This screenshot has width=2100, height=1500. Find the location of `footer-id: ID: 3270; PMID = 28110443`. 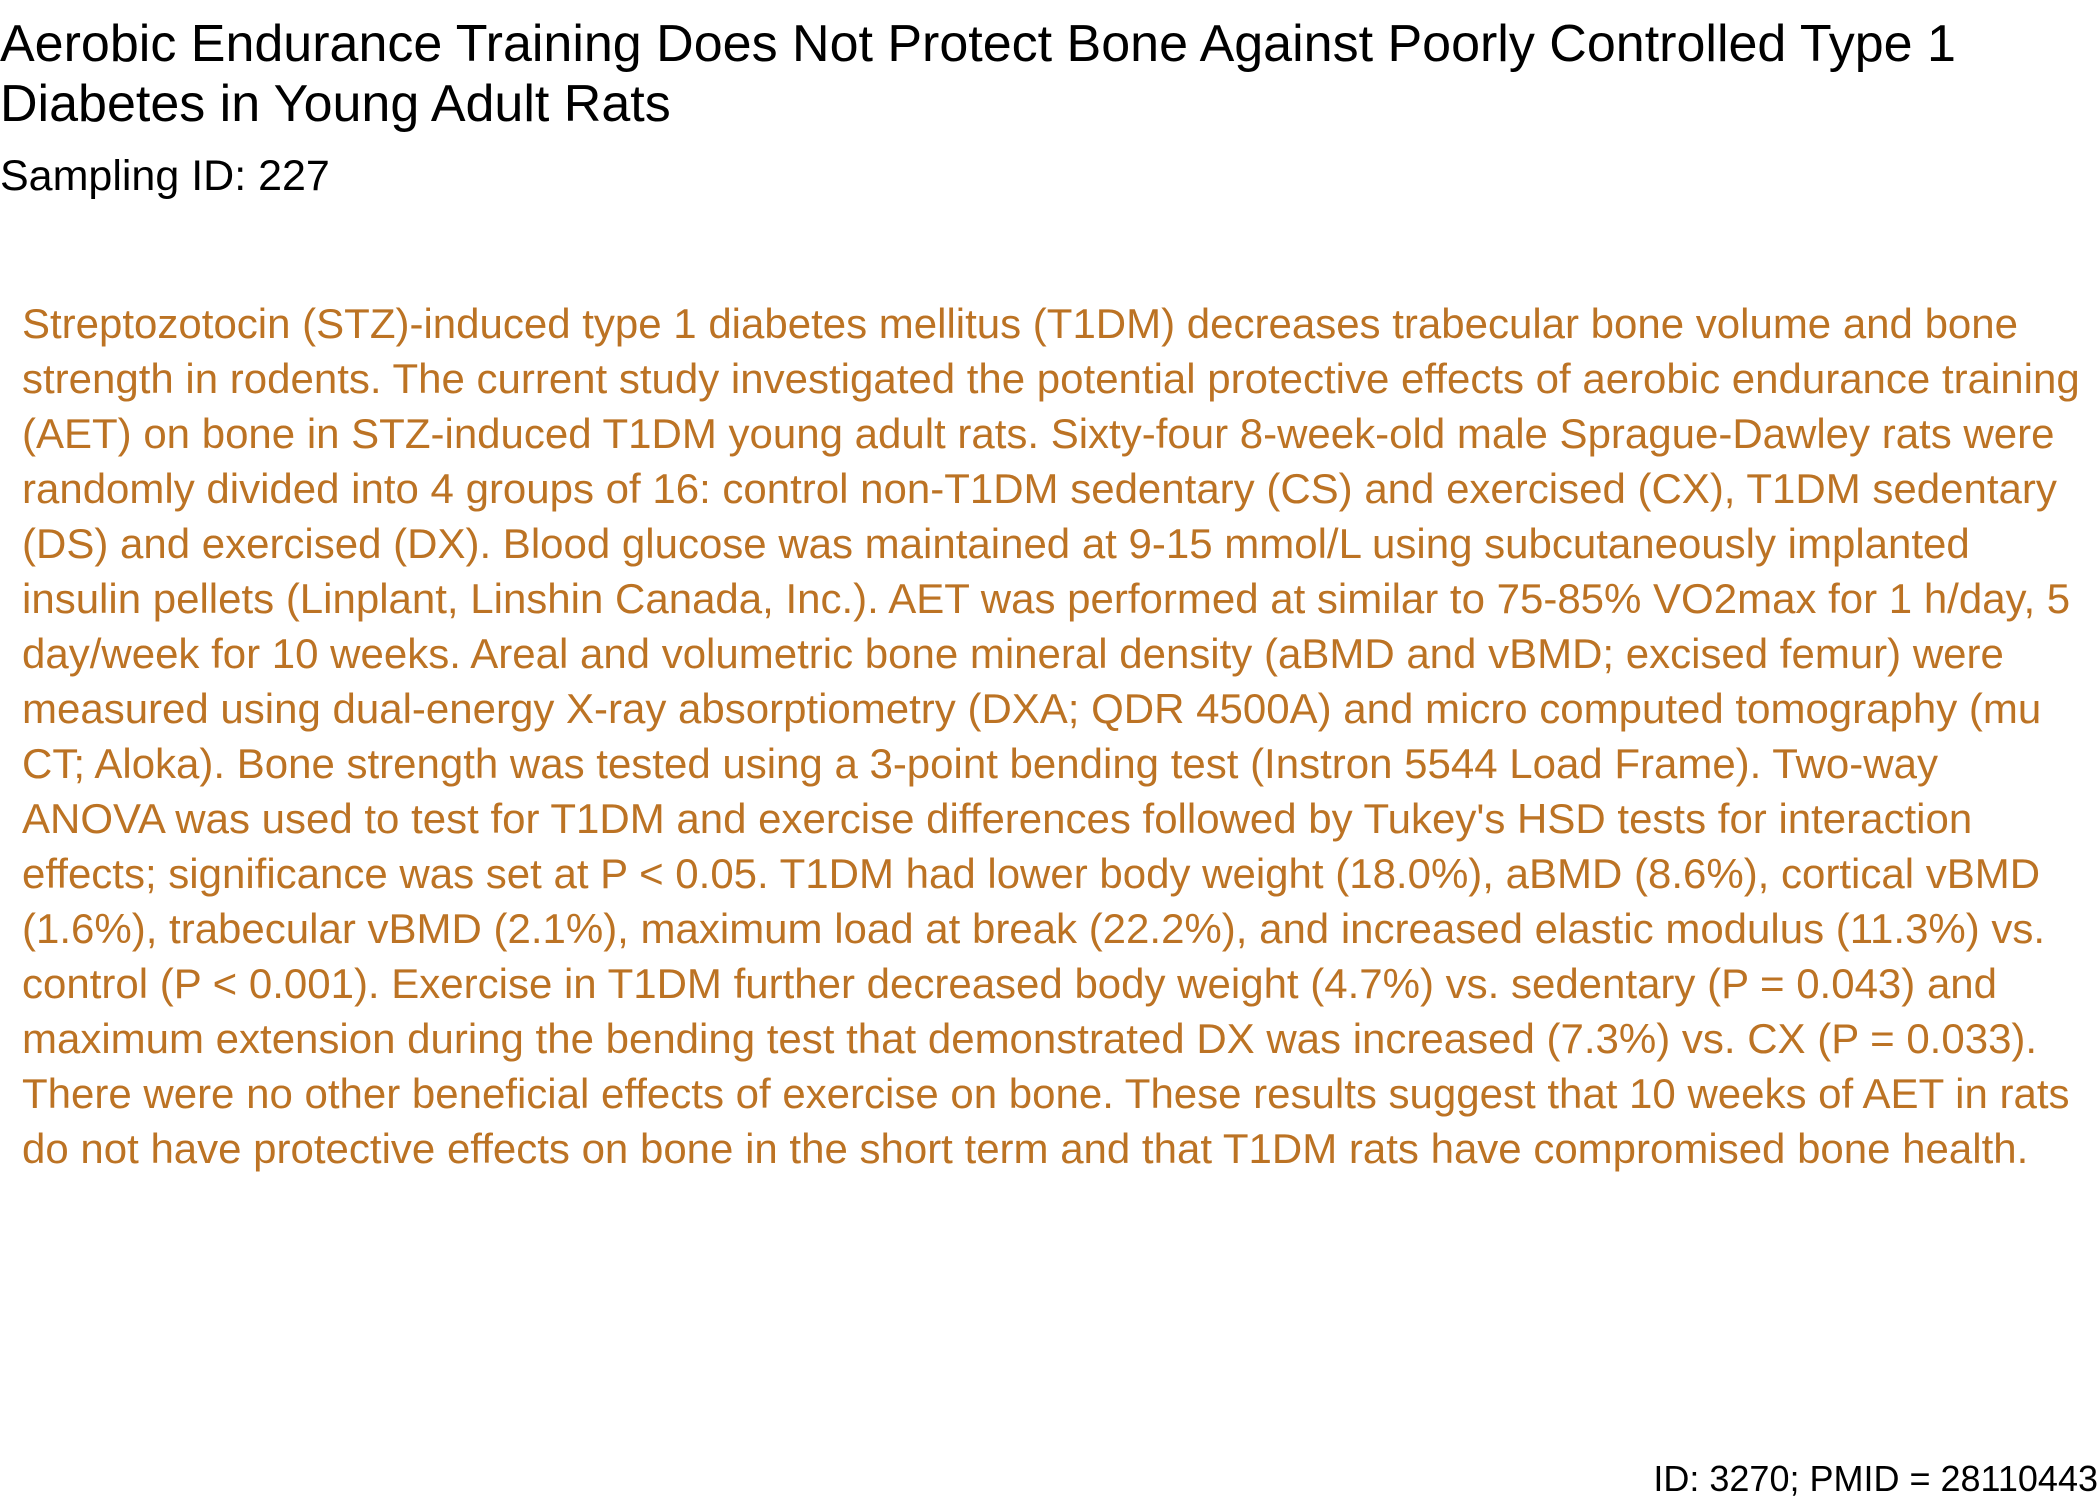

footer-id: ID: 3270; PMID = 28110443 is located at coordinates (1875, 1478).